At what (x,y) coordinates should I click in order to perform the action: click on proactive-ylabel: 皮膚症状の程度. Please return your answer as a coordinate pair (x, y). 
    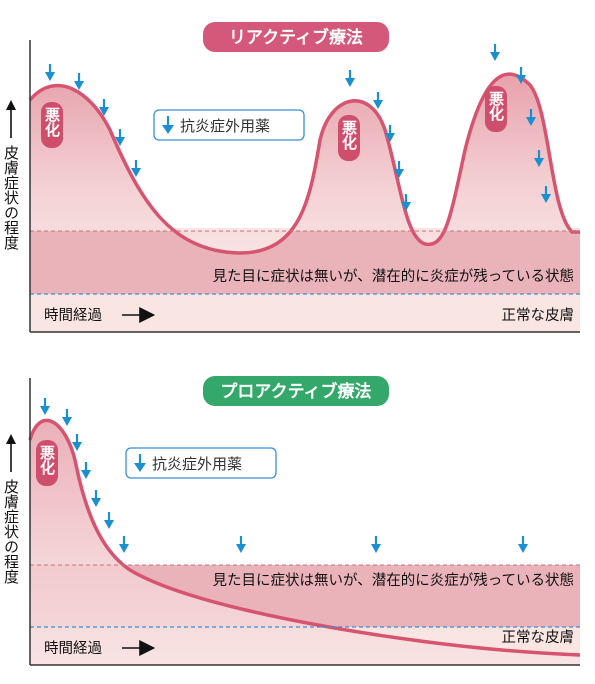
    Looking at the image, I should click on (11, 531).